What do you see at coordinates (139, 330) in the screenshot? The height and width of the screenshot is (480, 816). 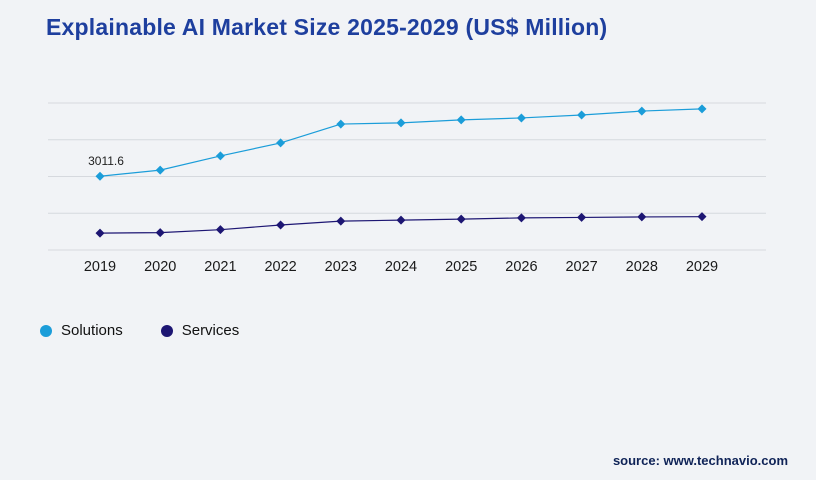 I see `chart-legend: Solutions Services` at bounding box center [139, 330].